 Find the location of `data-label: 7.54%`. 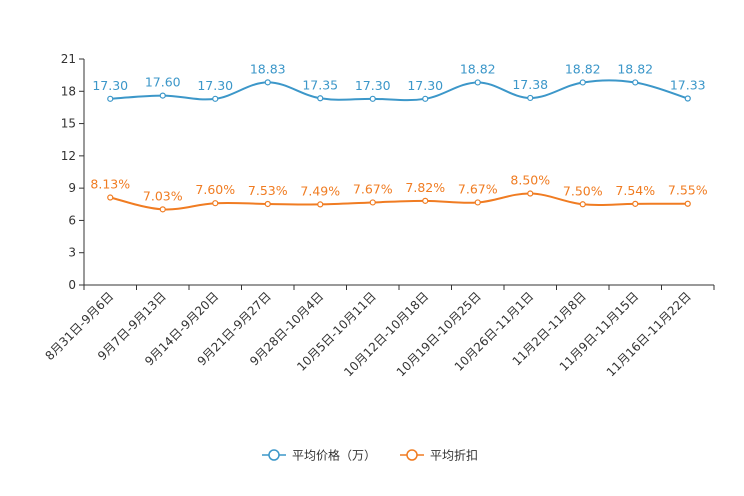

data-label: 7.54% is located at coordinates (635, 190).